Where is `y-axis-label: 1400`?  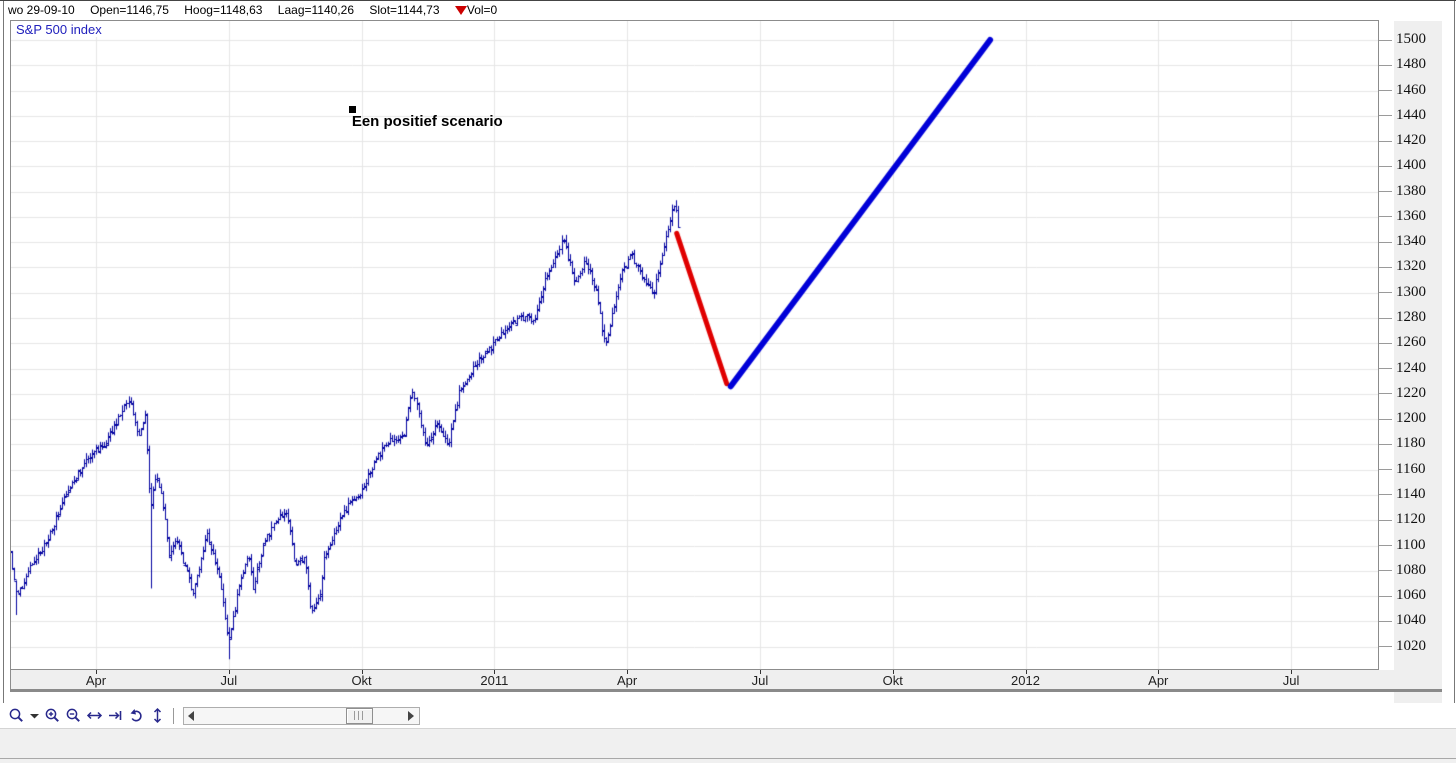 y-axis-label: 1400 is located at coordinates (1411, 165).